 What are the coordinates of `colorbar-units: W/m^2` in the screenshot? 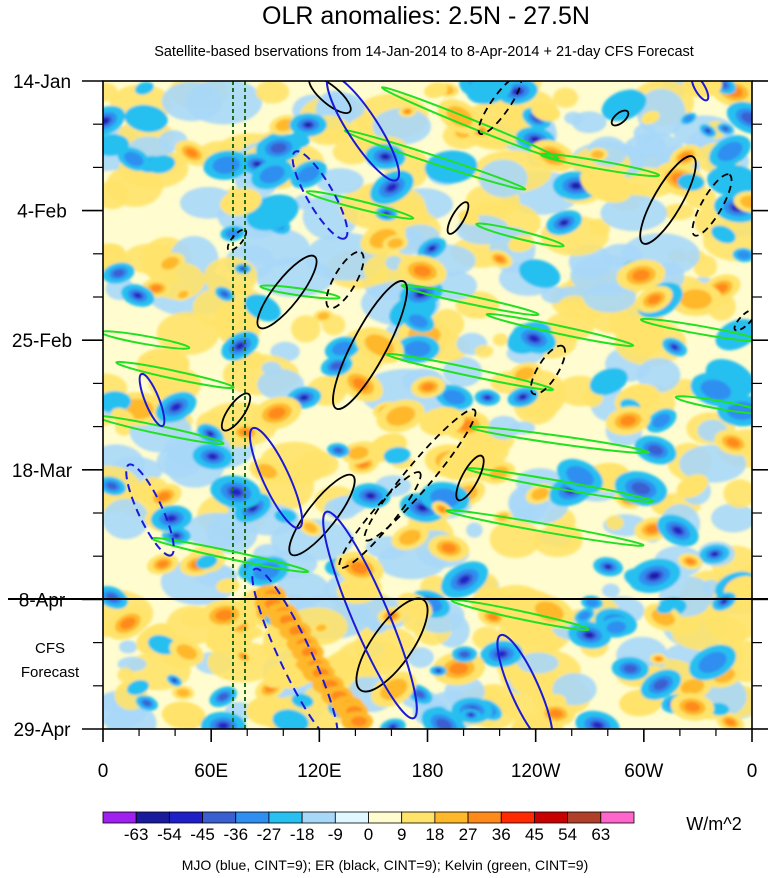 It's located at (713, 824).